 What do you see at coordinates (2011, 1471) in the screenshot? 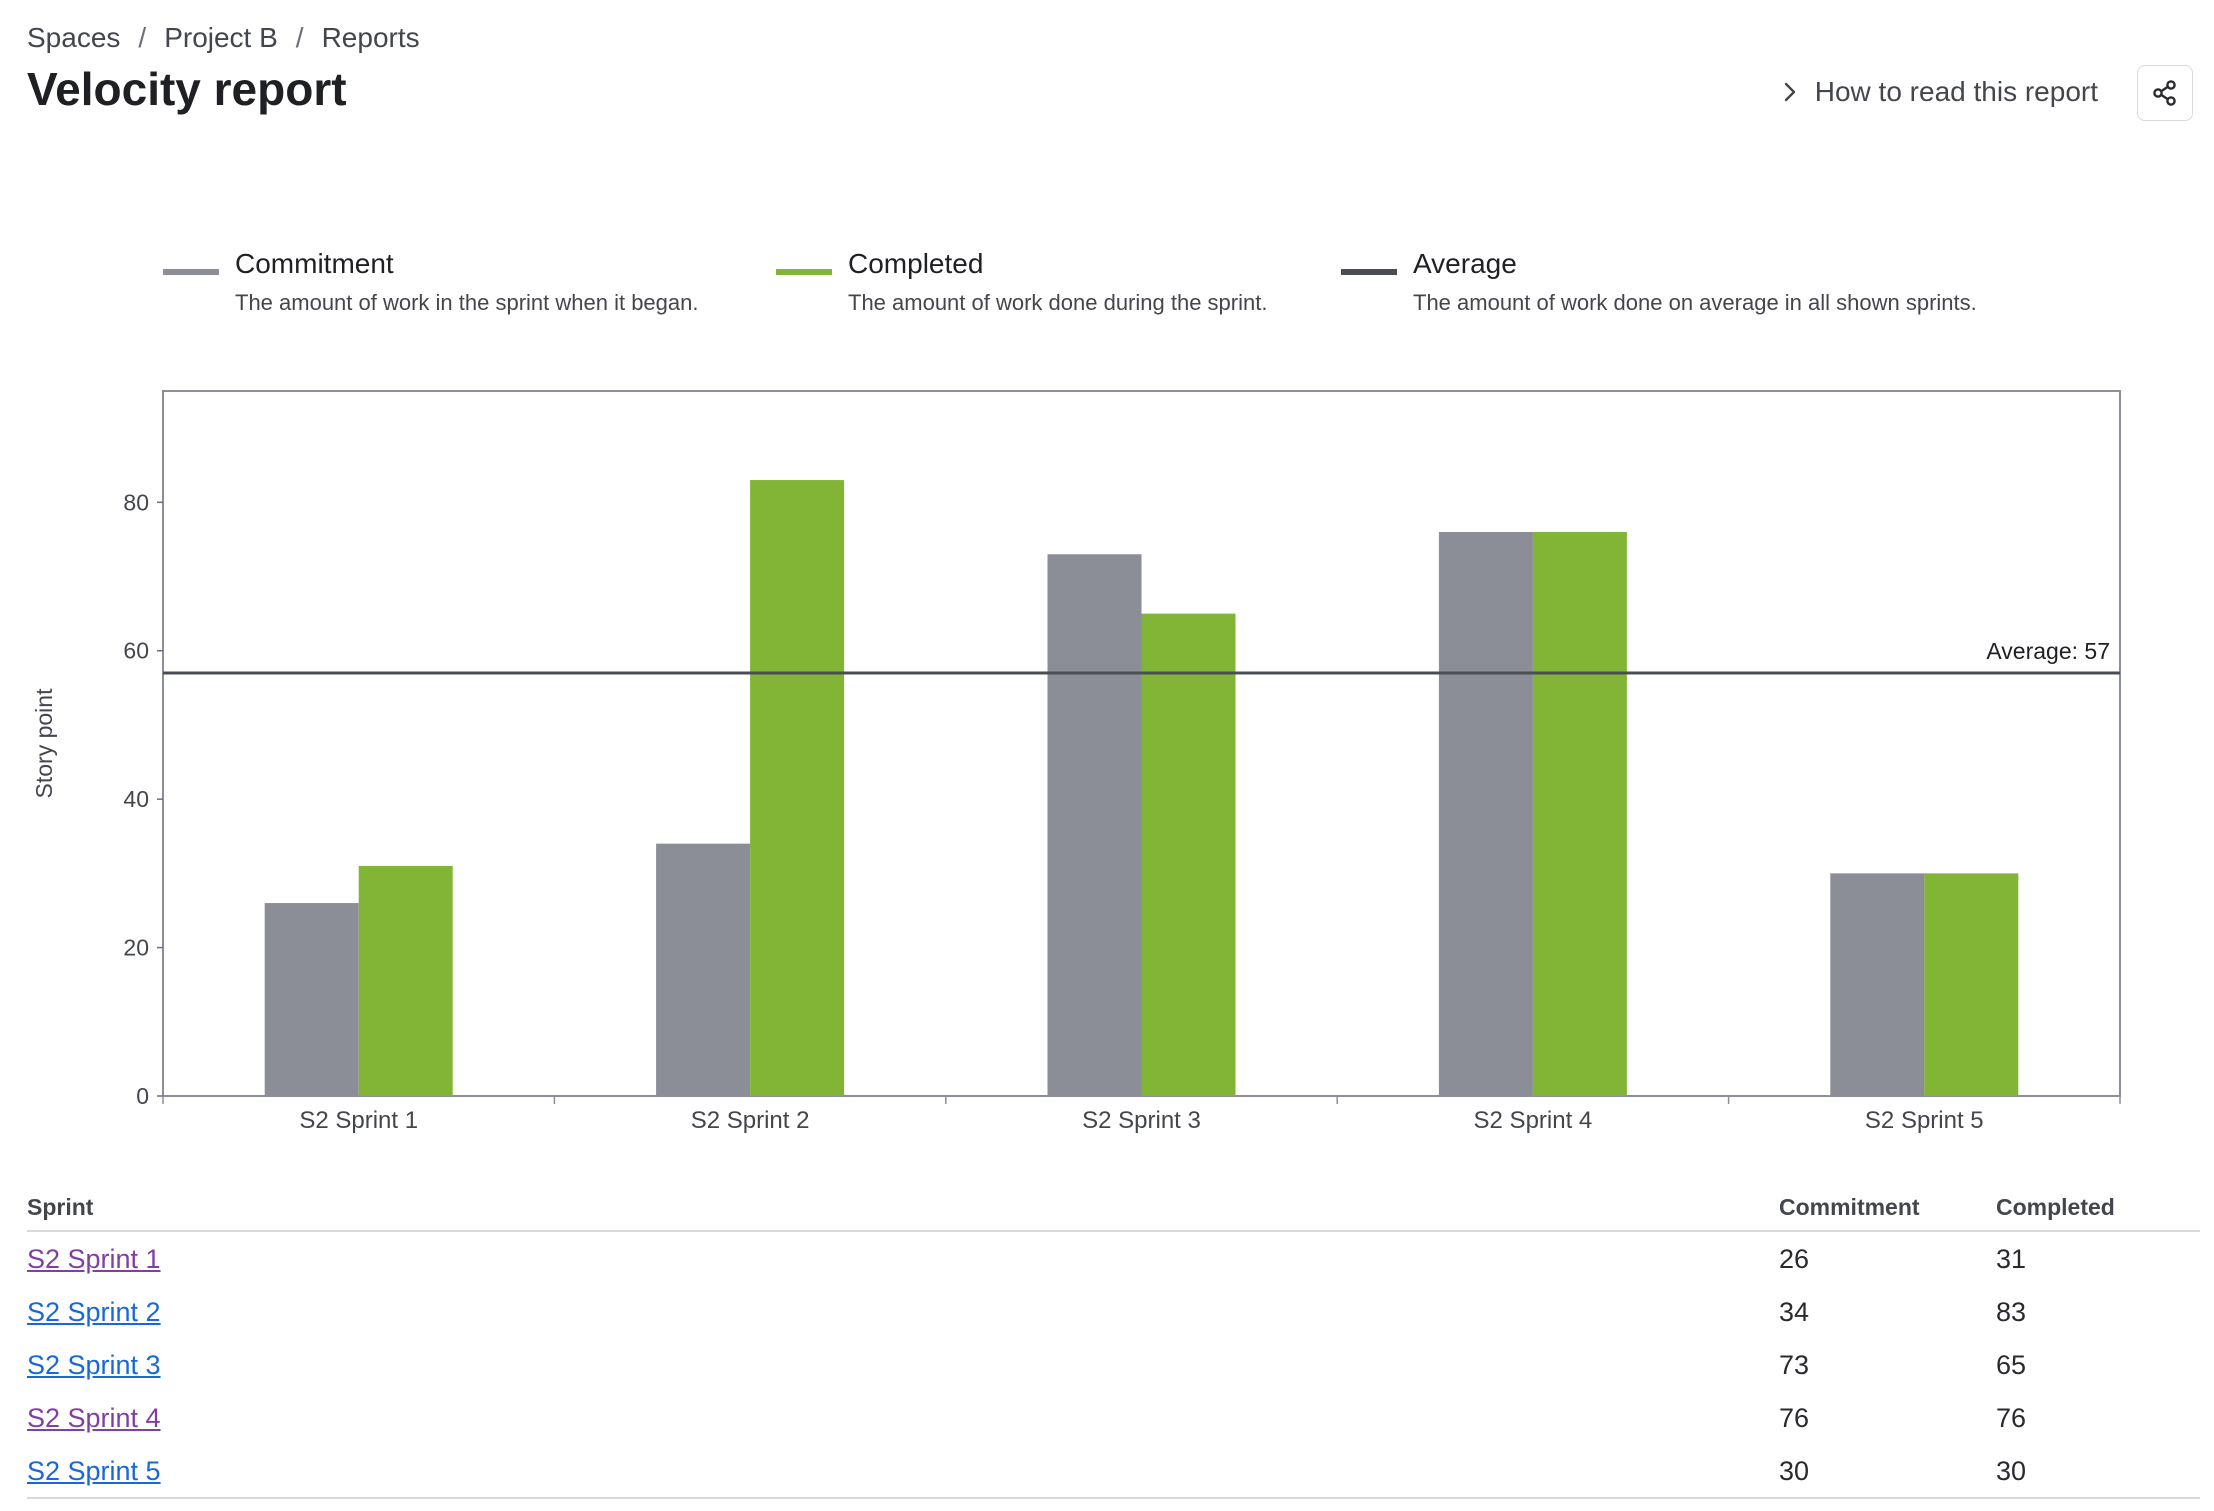
I see `completed-value: 30` at bounding box center [2011, 1471].